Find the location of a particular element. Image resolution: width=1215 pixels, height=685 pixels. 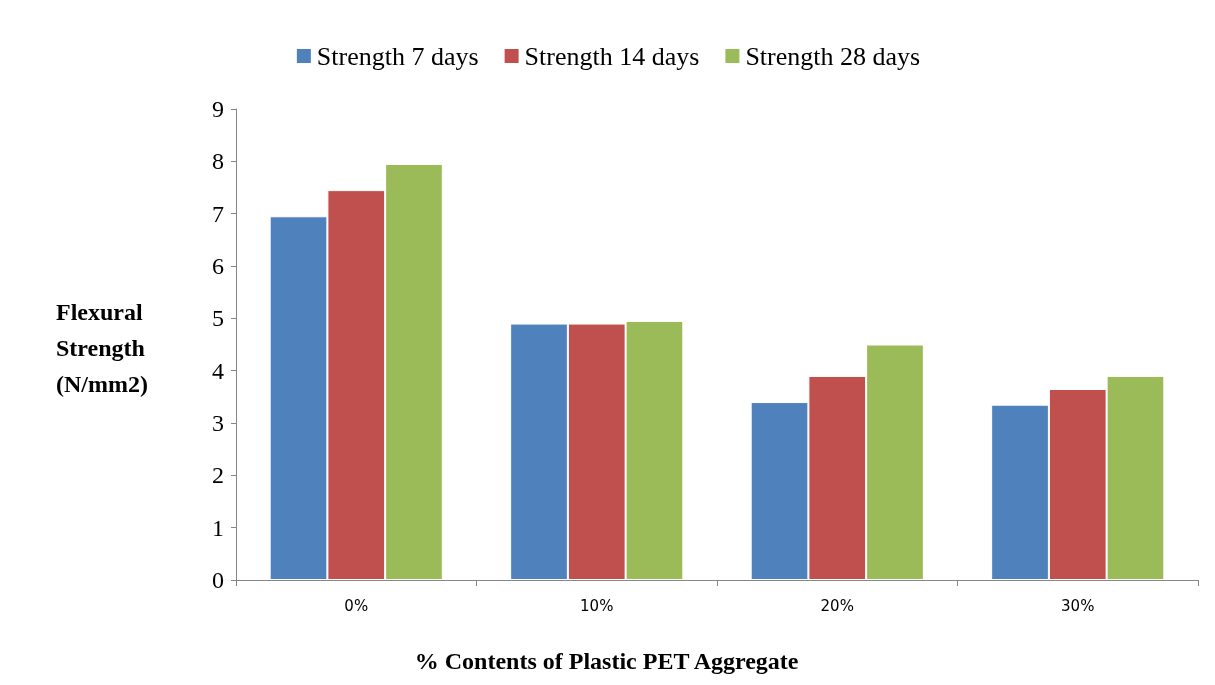

y-axis-title: Flexural Strength (N/mm2) is located at coordinates (102, 348).